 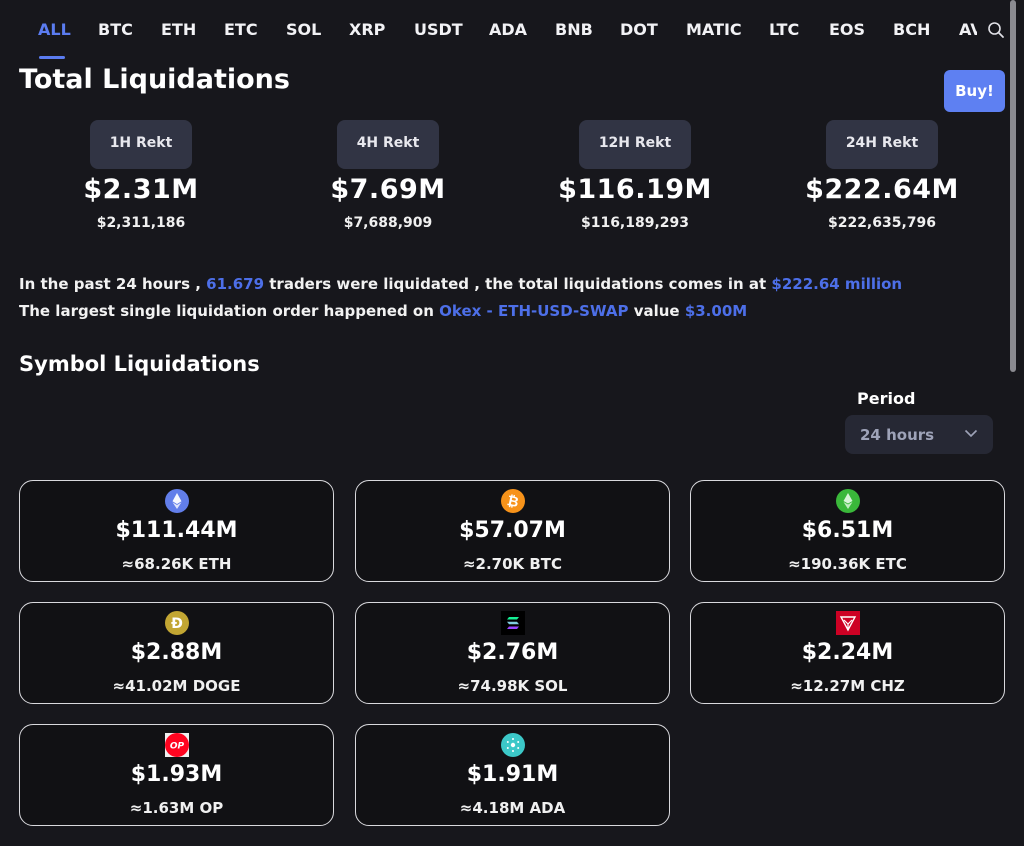 I want to click on card-value: $57.07M, so click(x=512, y=530).